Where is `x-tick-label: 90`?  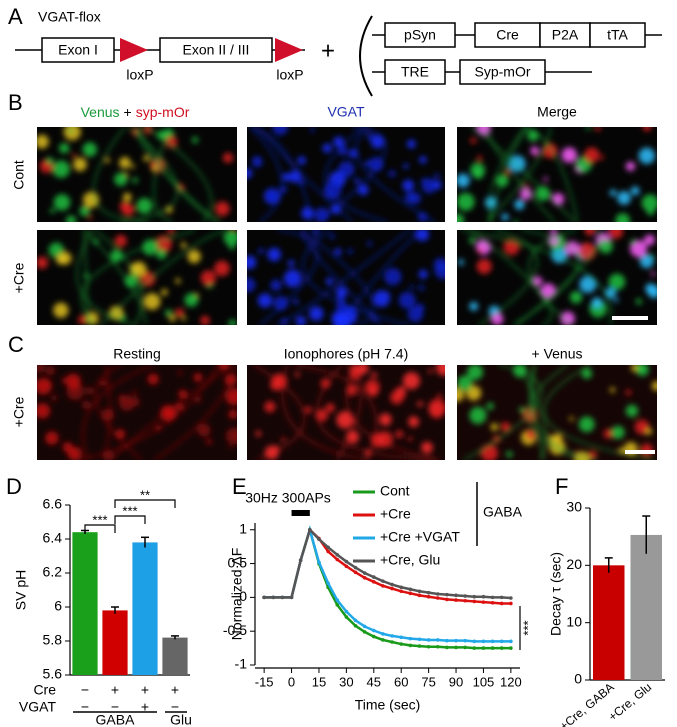
x-tick-label: 90 is located at coordinates (456, 681).